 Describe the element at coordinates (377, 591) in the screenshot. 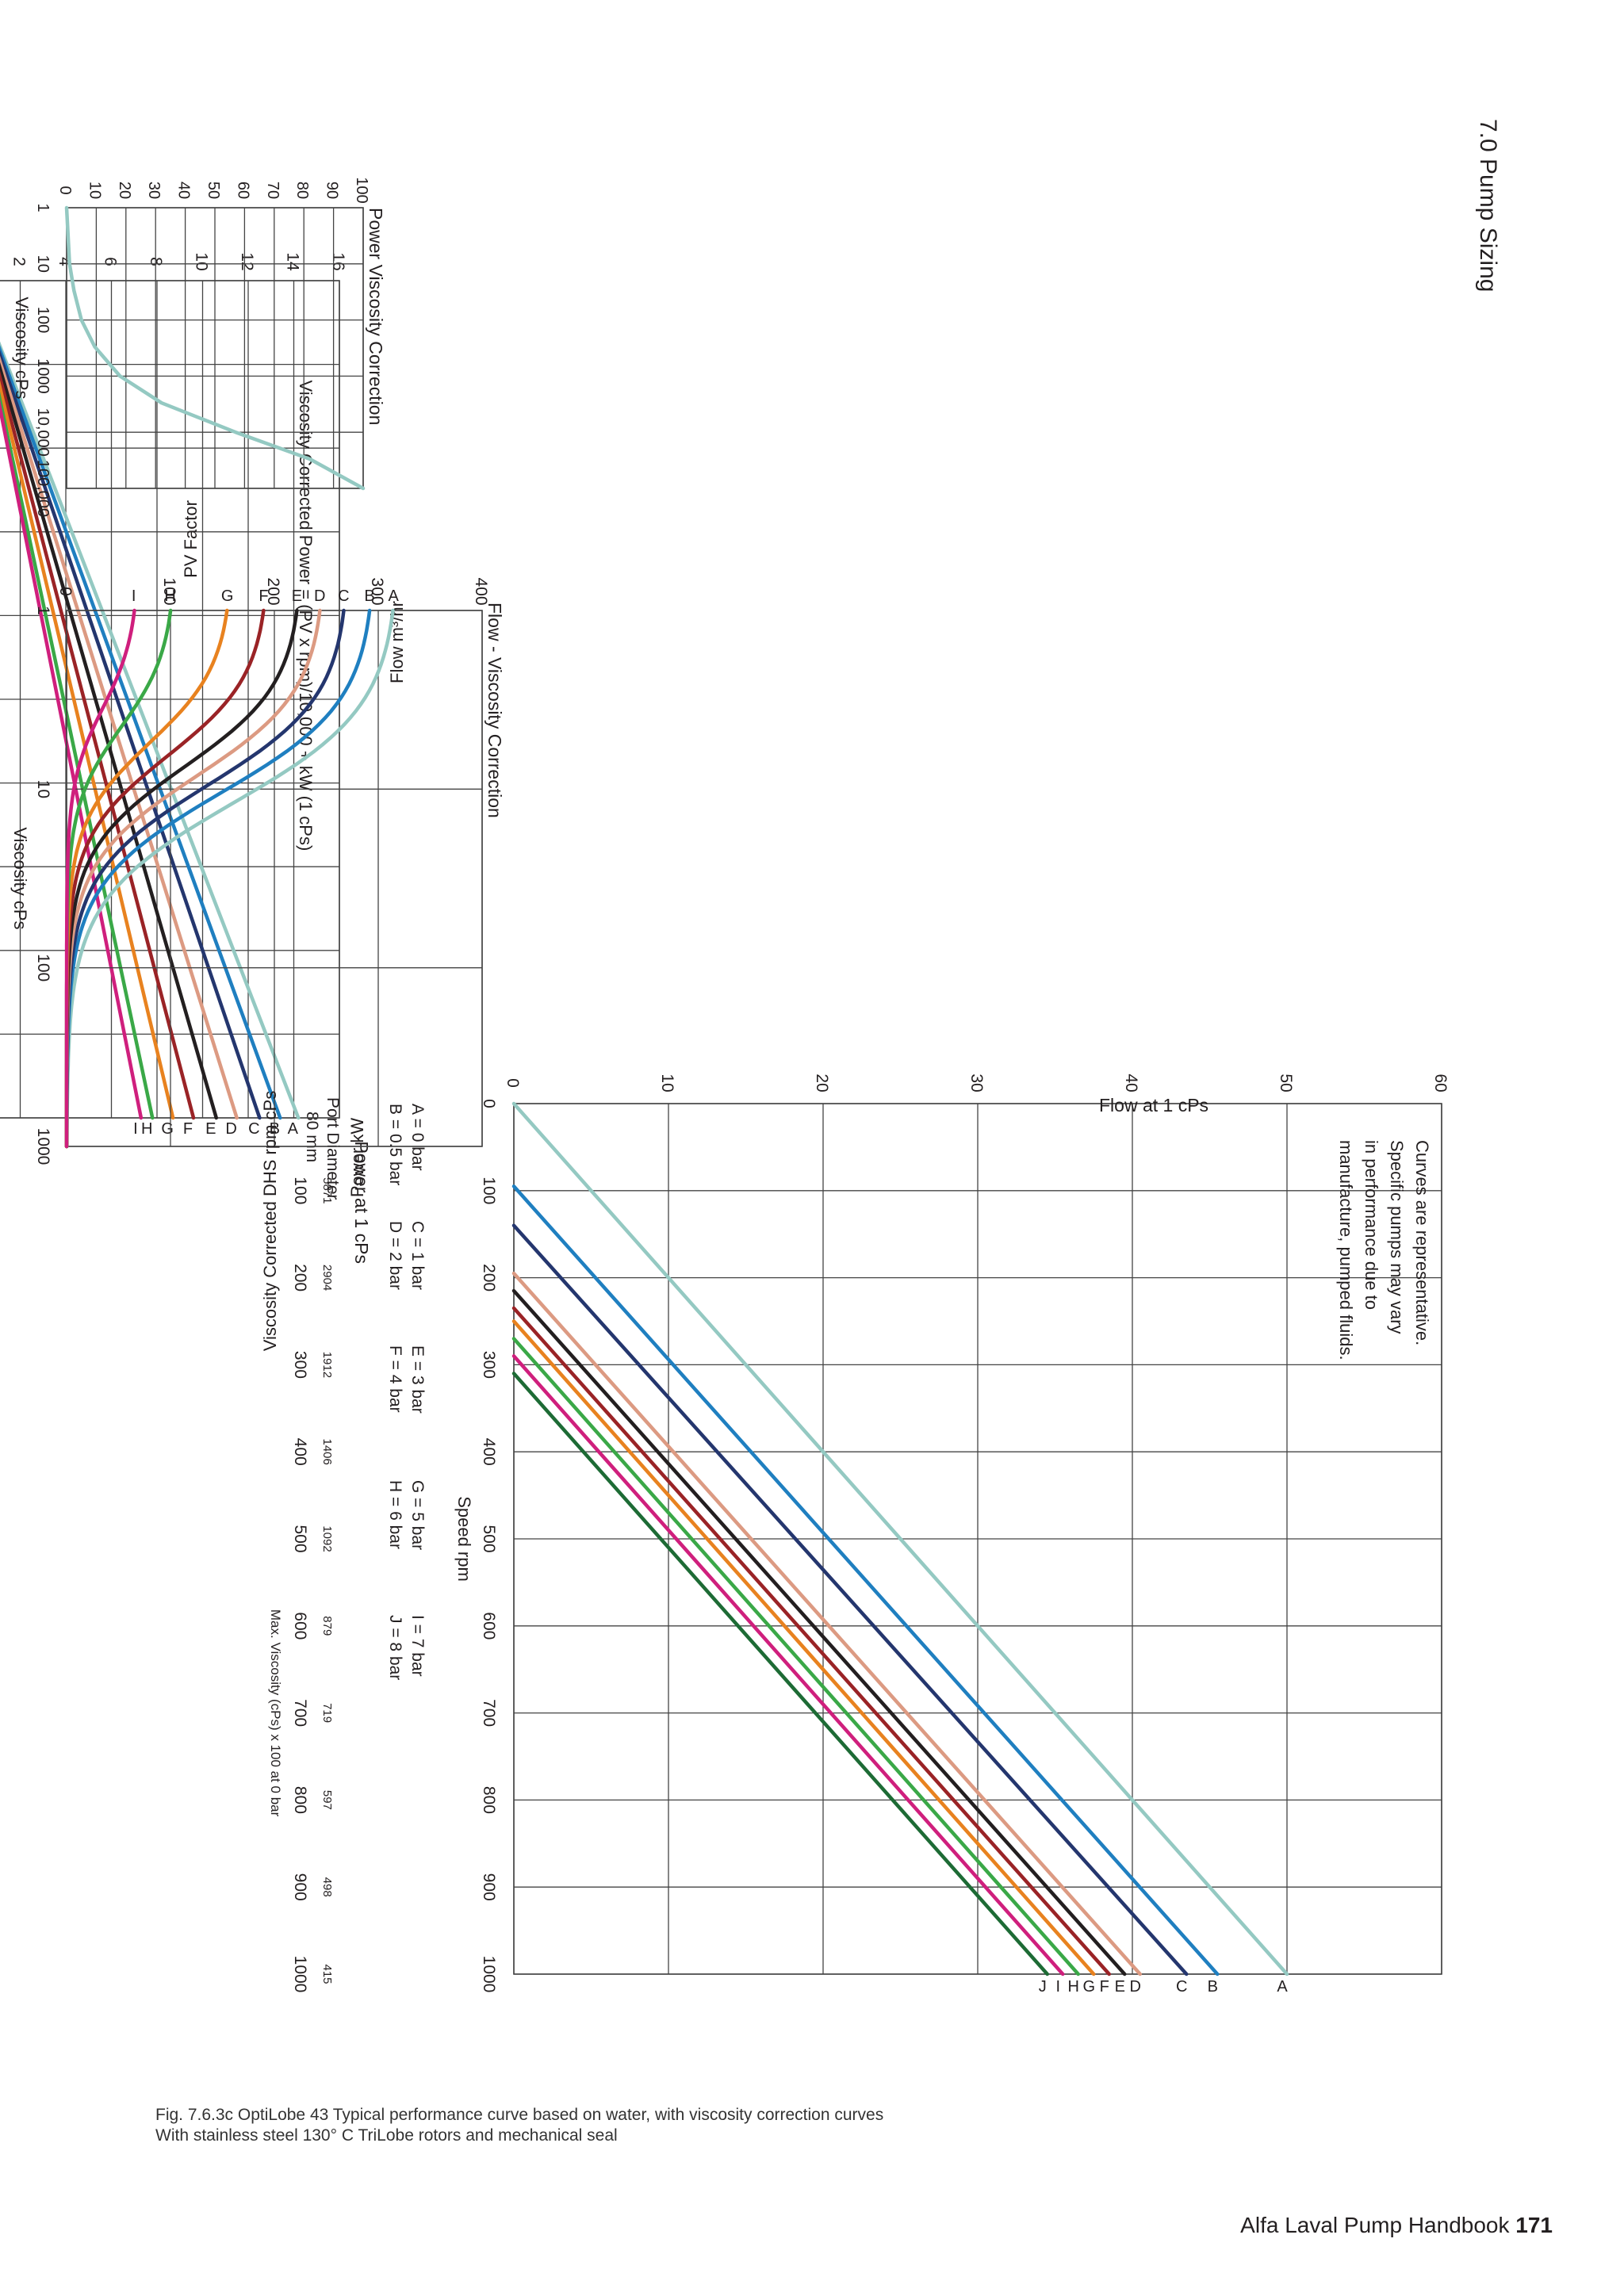

I see `flowvisc-y-tick-label: 300` at that location.